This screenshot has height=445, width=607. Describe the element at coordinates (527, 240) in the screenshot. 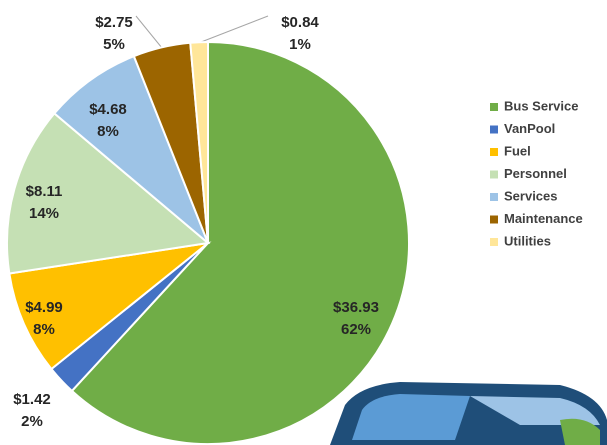

I see `legend-label: Utilities` at that location.